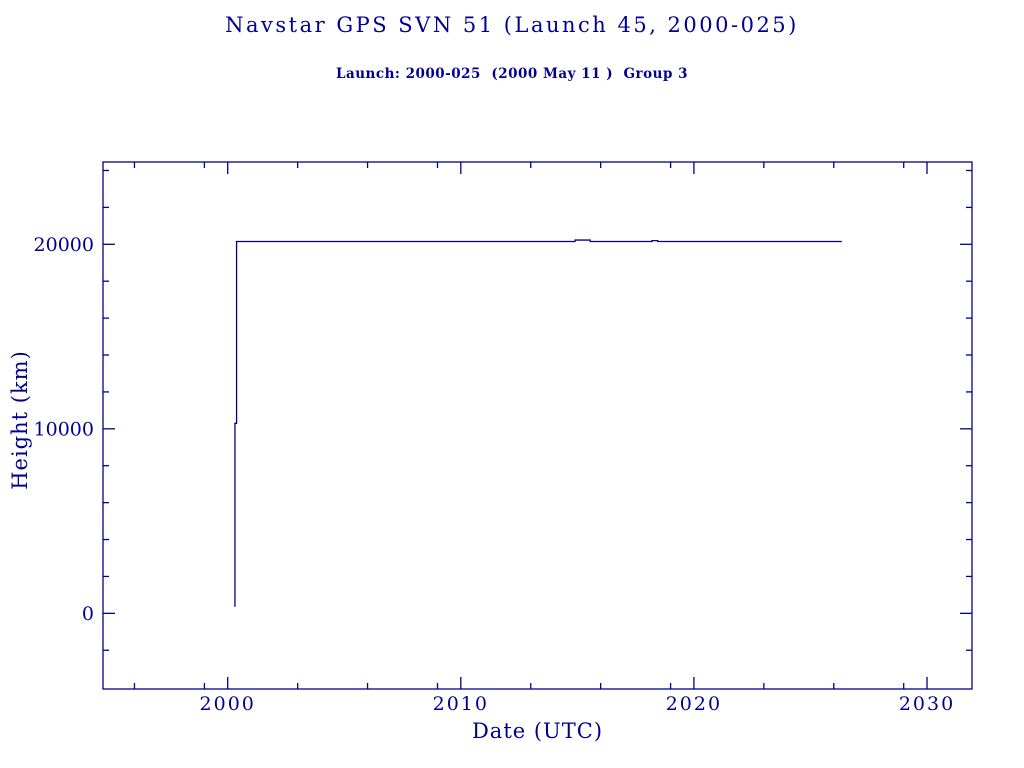  Describe the element at coordinates (512, 25) in the screenshot. I see `chart-title: Navstar GPS SVN 51 (Launch 45, 2000-025)` at that location.